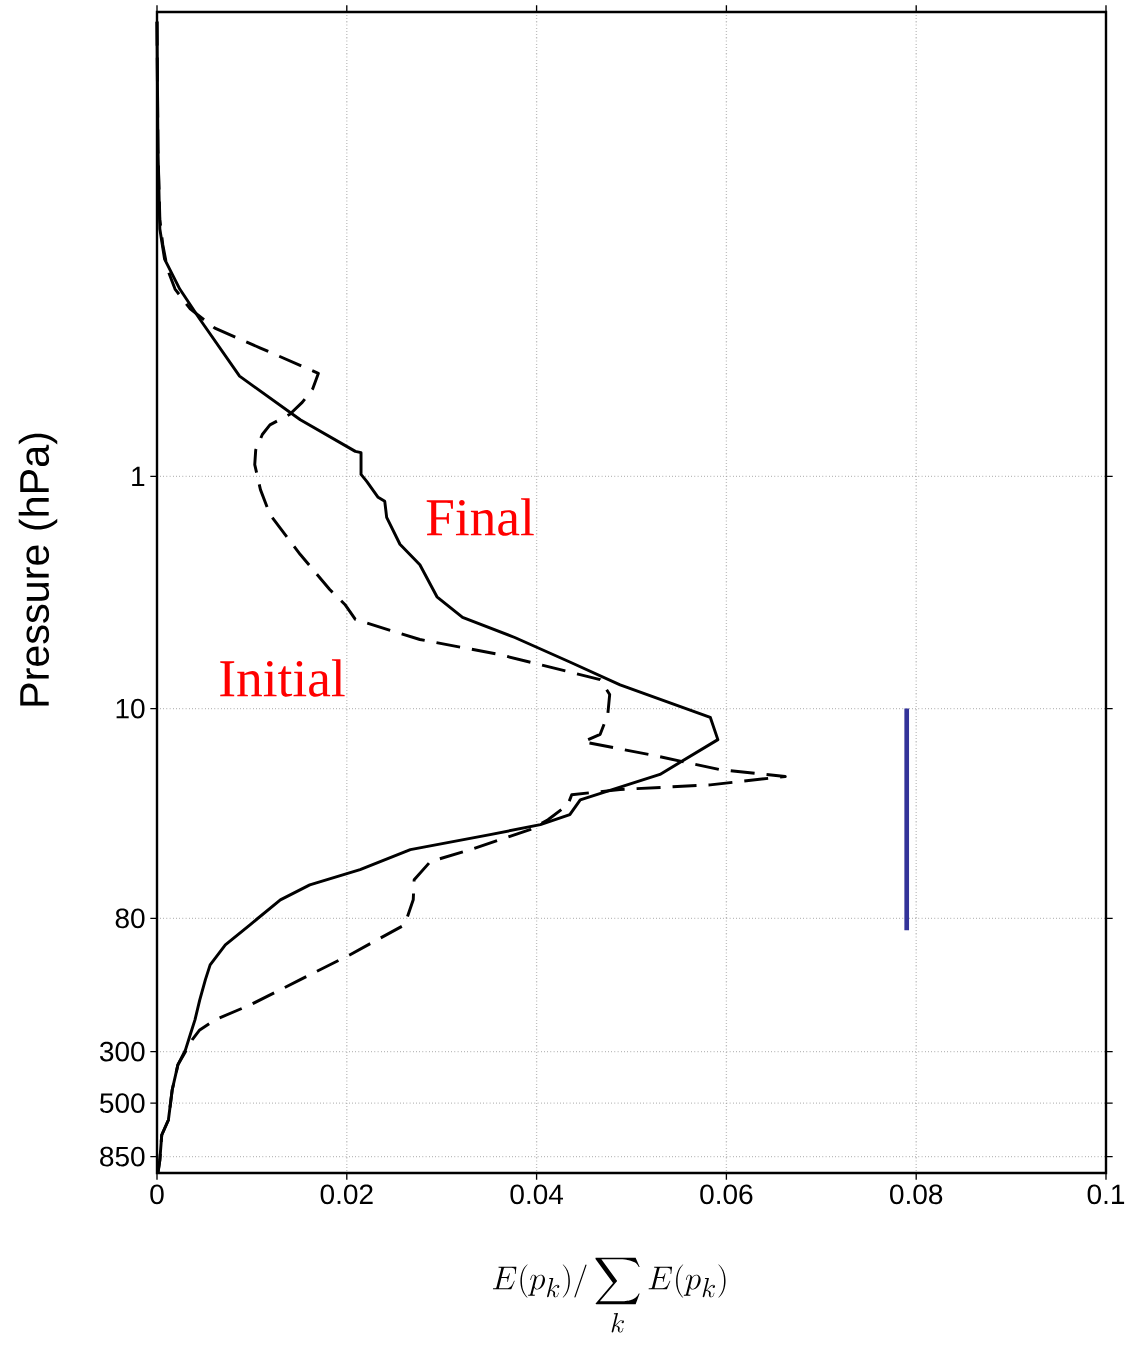 This screenshot has width=1131, height=1364. I want to click on x-tick-label: 0, so click(157, 1194).